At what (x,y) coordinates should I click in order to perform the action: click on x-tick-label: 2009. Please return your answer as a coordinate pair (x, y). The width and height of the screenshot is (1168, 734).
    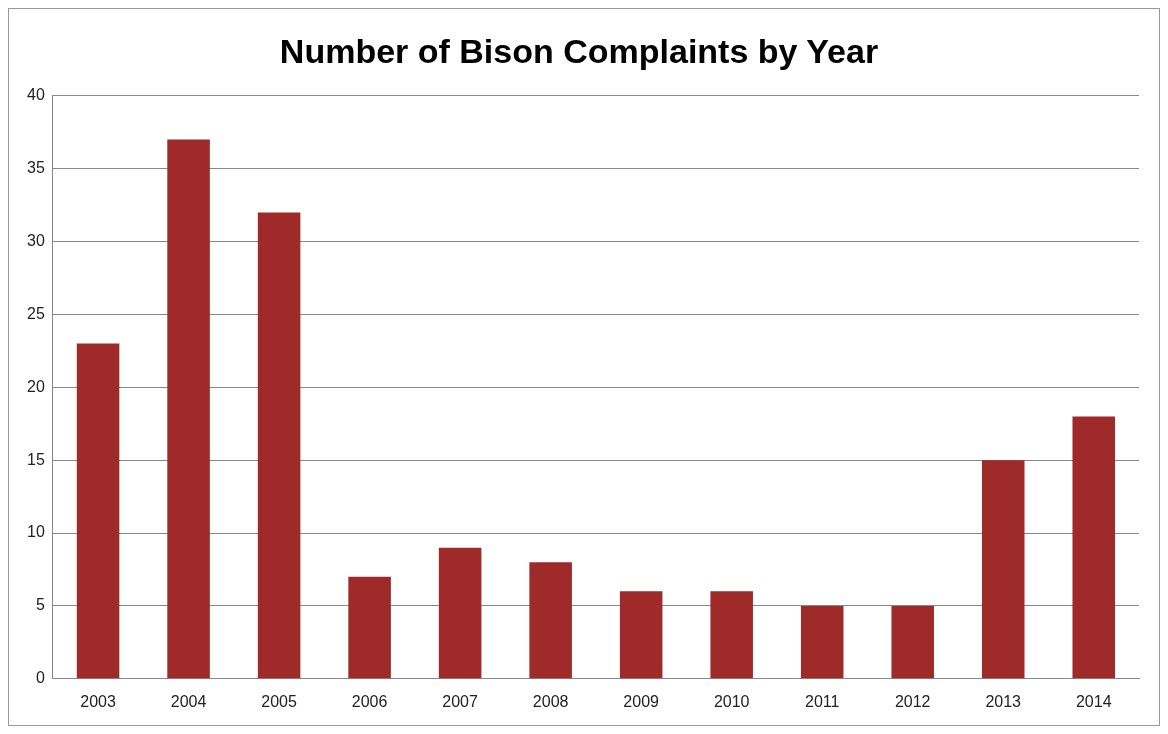
    Looking at the image, I should click on (641, 701).